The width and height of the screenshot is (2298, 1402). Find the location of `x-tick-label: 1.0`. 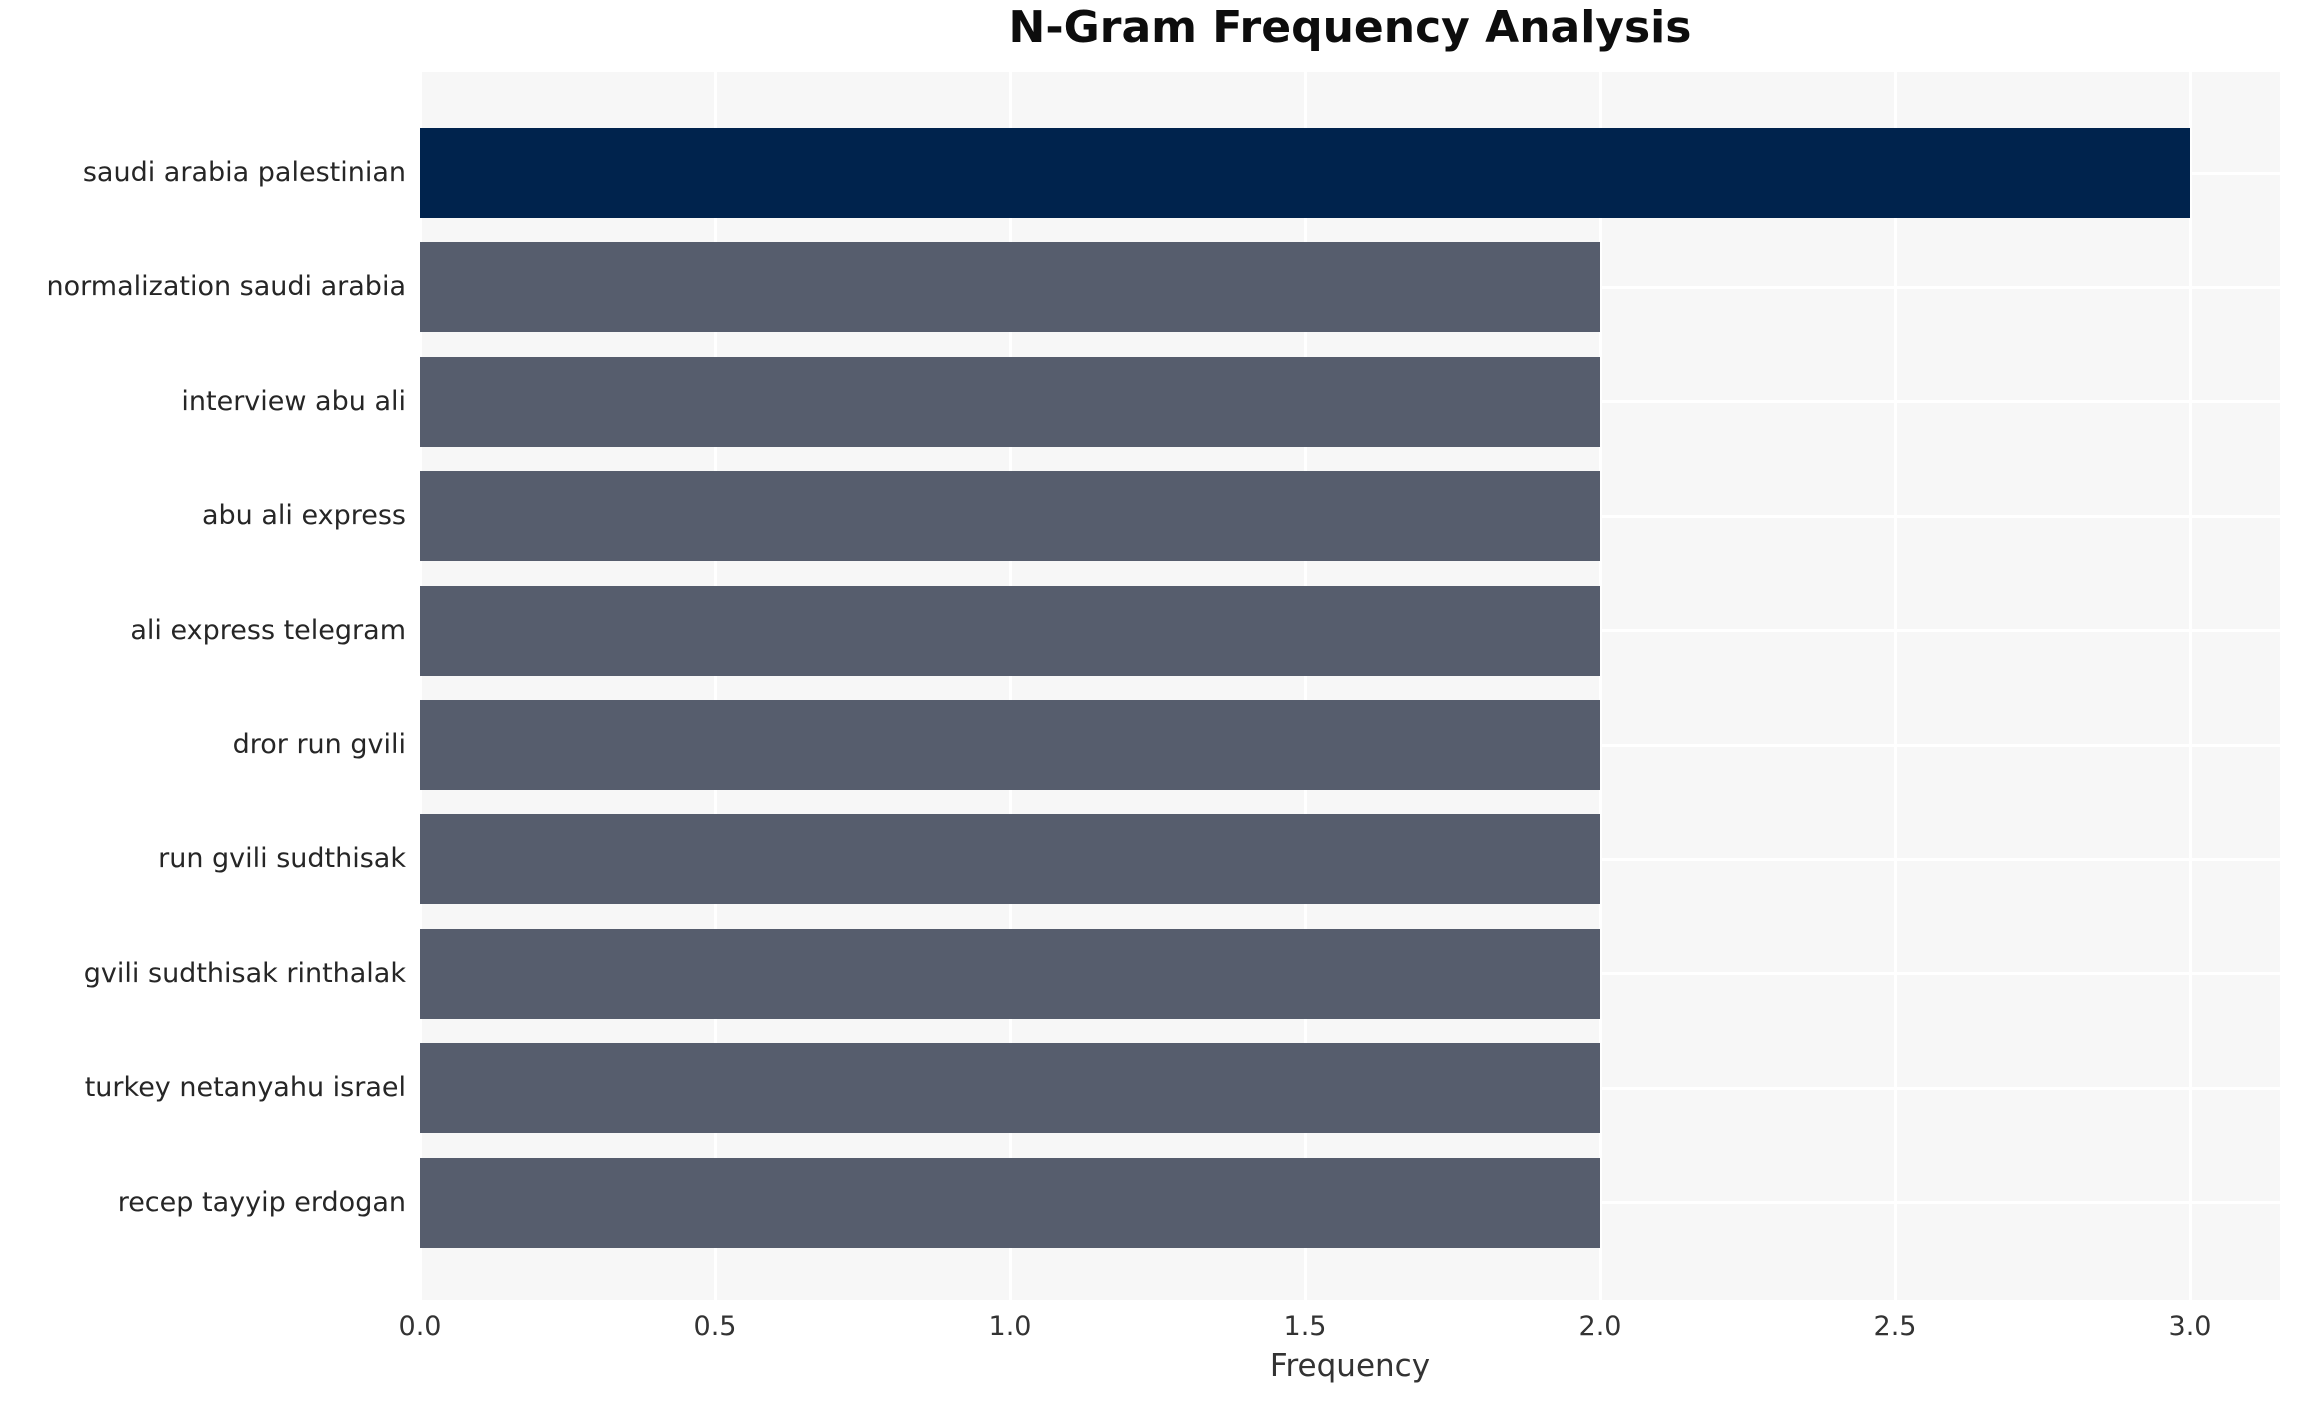

x-tick-label: 1.0 is located at coordinates (1010, 1326).